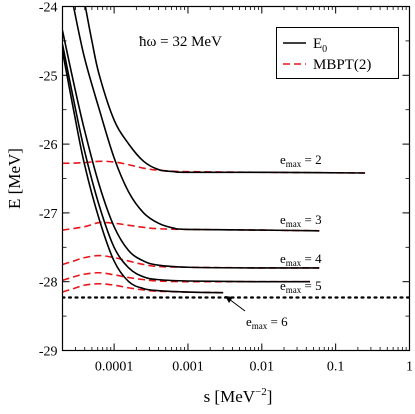 This screenshot has height=414, width=415. I want to click on emax-6-arrow-head, so click(229, 299).